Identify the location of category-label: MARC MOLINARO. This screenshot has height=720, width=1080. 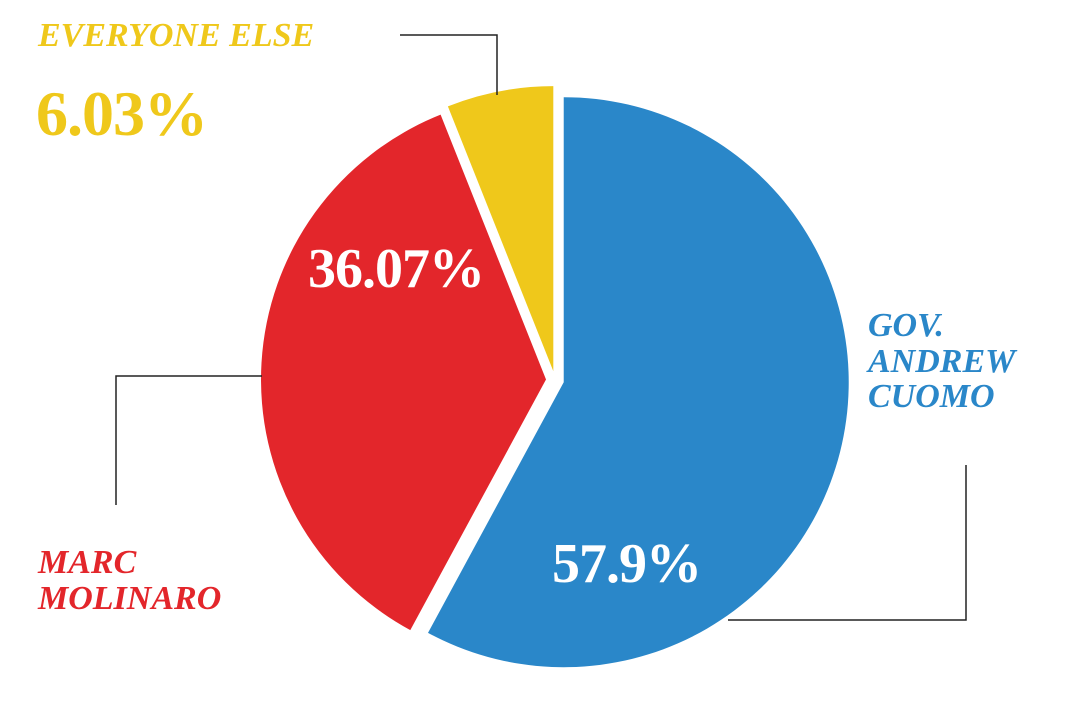
(130, 580).